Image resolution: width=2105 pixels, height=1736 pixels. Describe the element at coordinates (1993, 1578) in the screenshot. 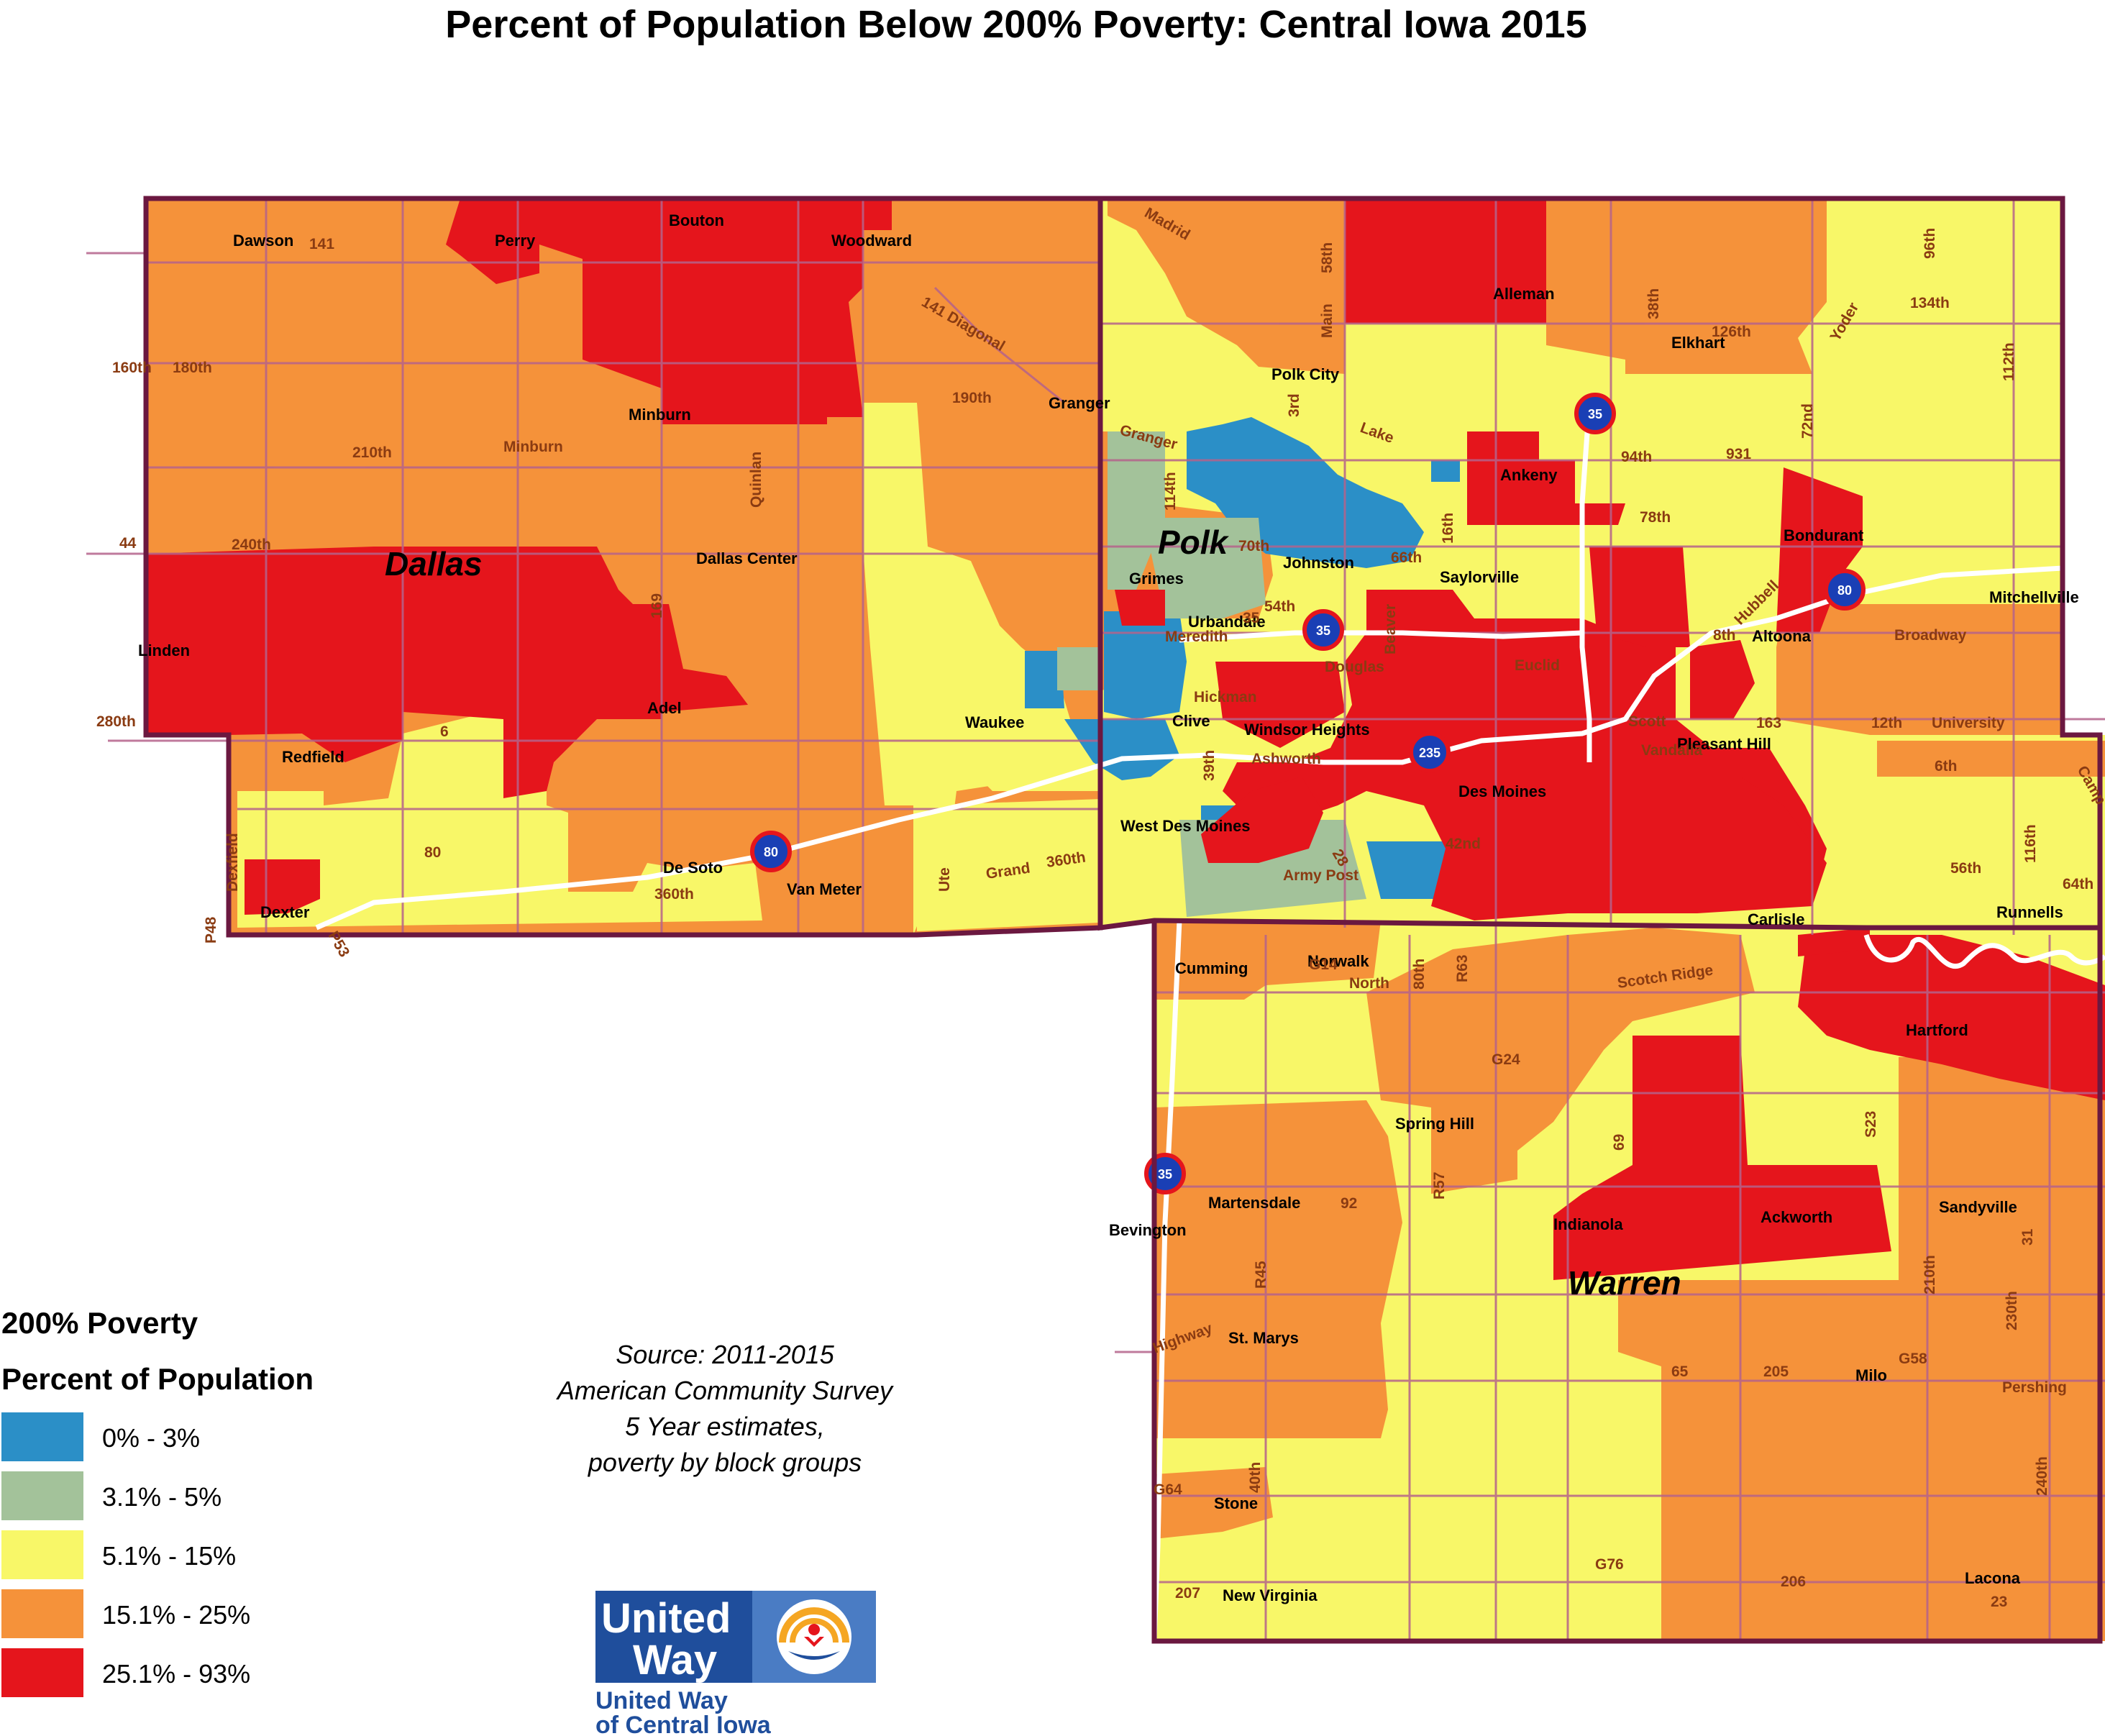

I see `city-label: Lacona` at that location.